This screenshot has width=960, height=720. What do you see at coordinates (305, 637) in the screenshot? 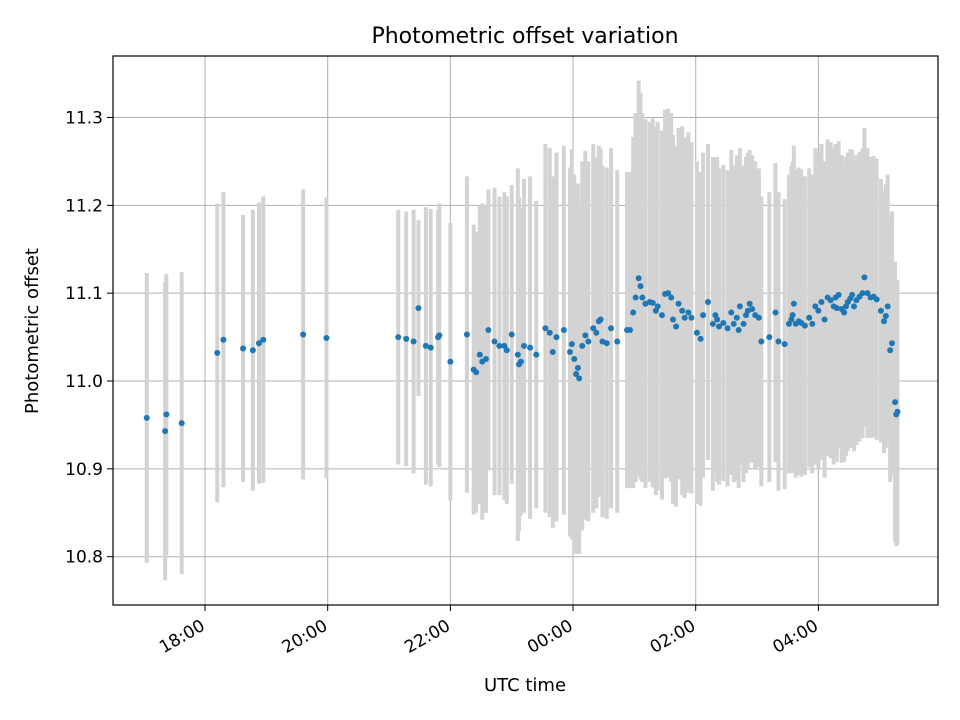
I see `x-tick-label: 20:00` at bounding box center [305, 637].